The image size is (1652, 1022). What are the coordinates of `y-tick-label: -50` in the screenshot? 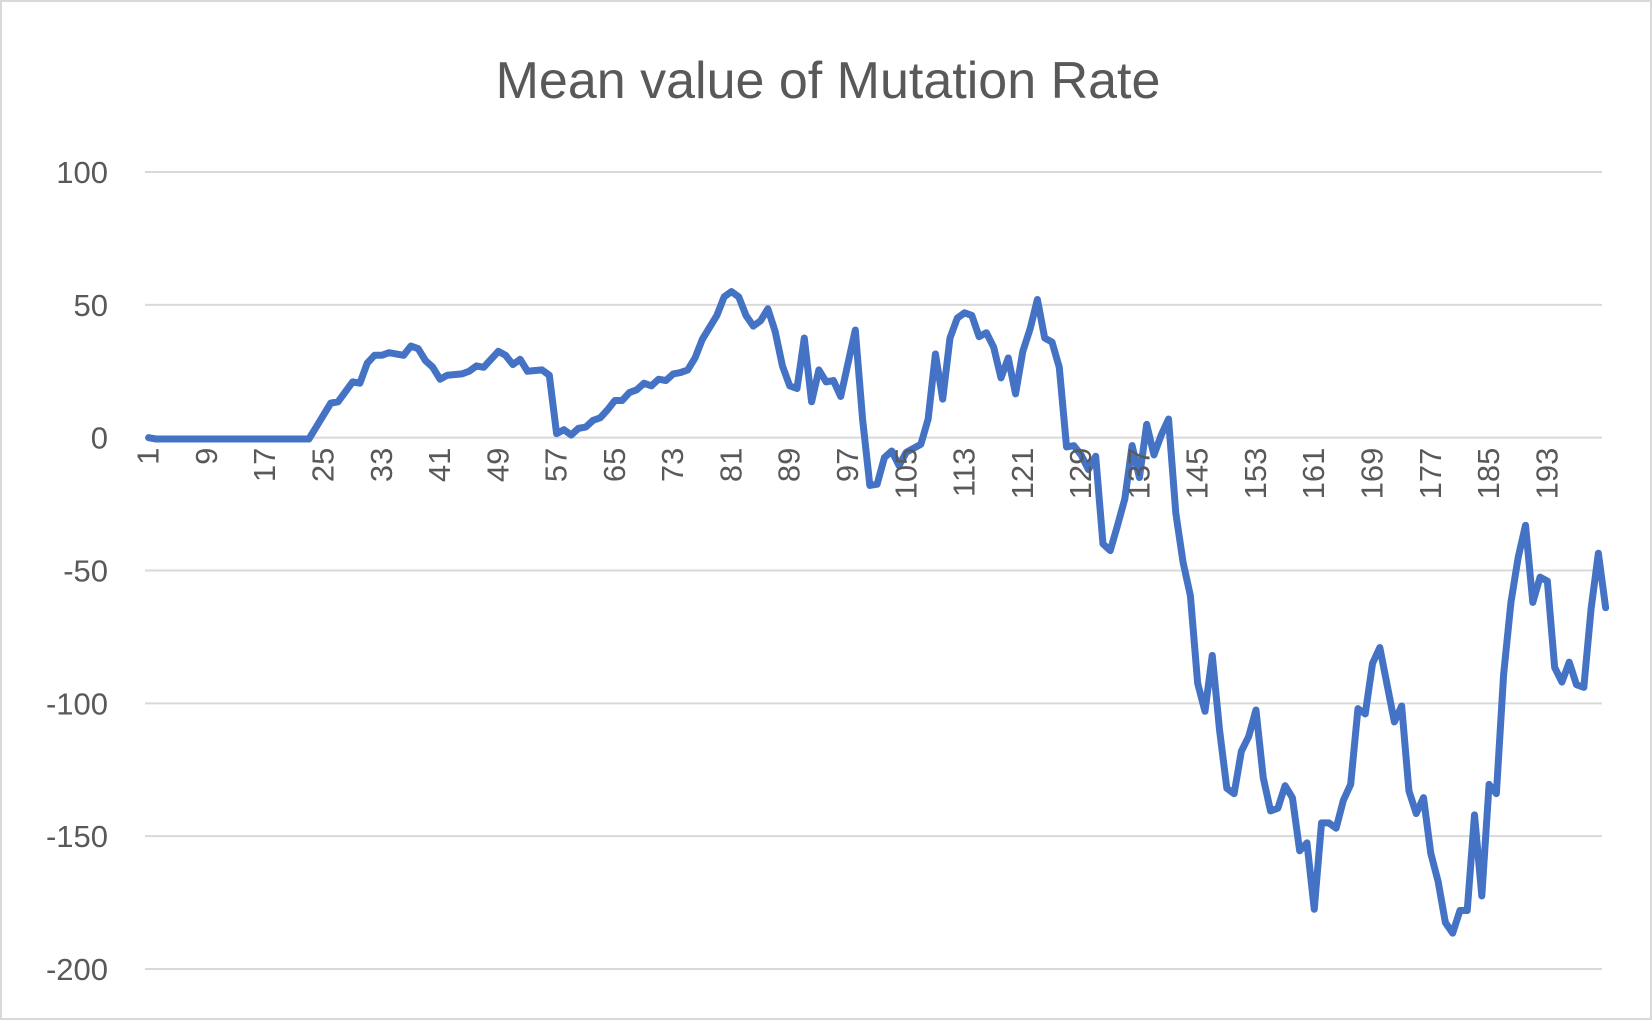 It's located at (85, 571).